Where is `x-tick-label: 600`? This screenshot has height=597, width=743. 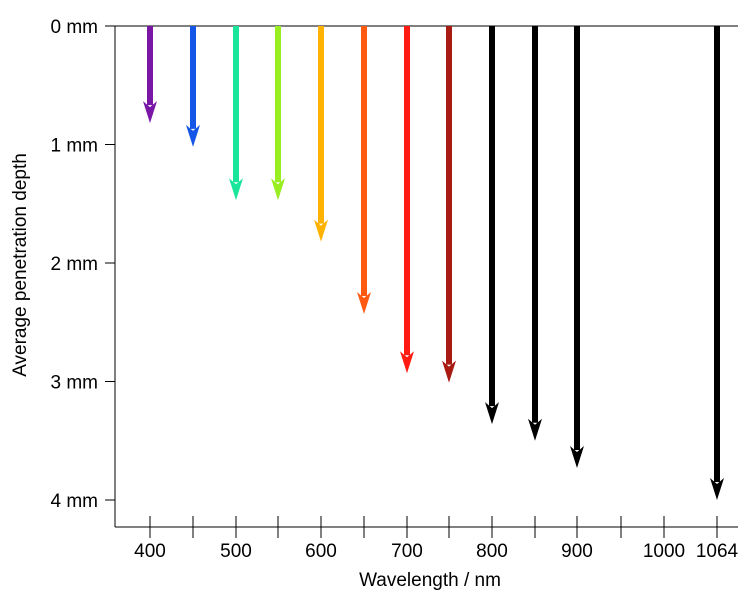
x-tick-label: 600 is located at coordinates (321, 551).